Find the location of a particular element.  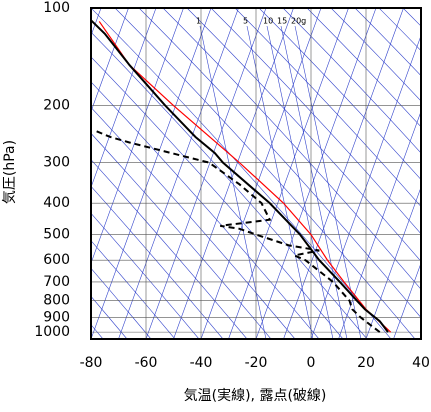

y-tick-label: 300 is located at coordinates (56, 163).